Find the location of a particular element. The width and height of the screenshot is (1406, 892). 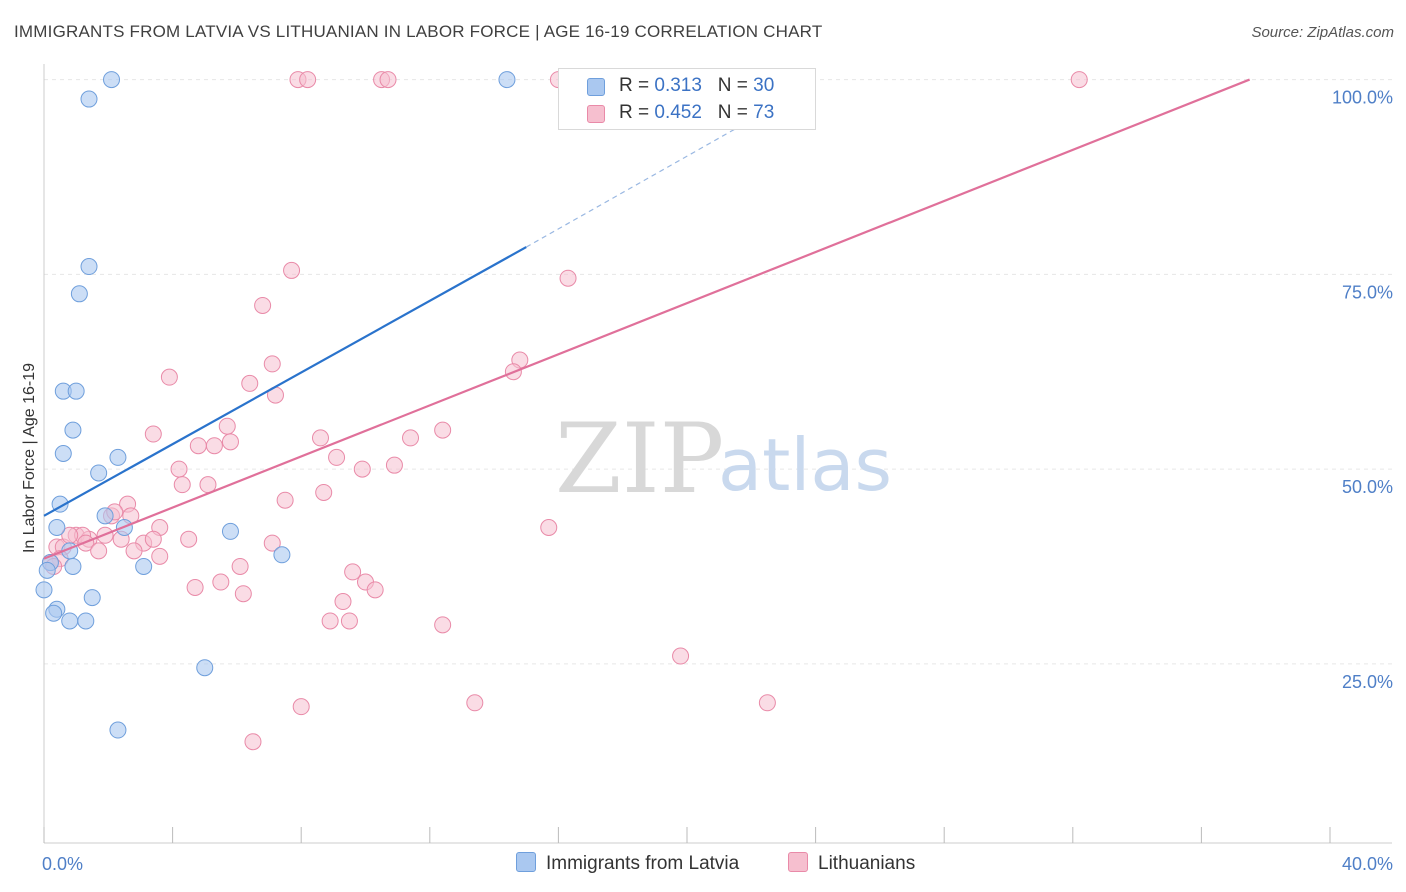

y-tick-label: 50.0% is located at coordinates (1367, 487).